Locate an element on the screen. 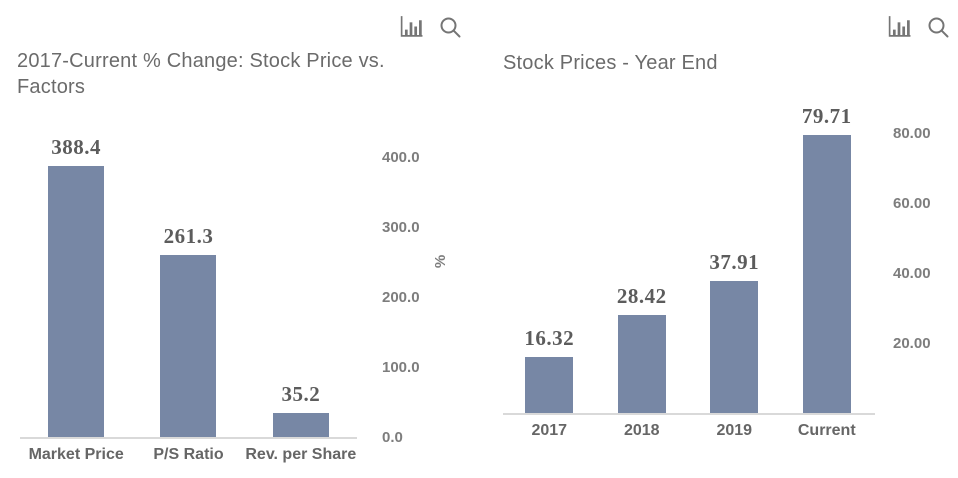 The image size is (958, 478). y-tick-label: 400.0 is located at coordinates (401, 157).